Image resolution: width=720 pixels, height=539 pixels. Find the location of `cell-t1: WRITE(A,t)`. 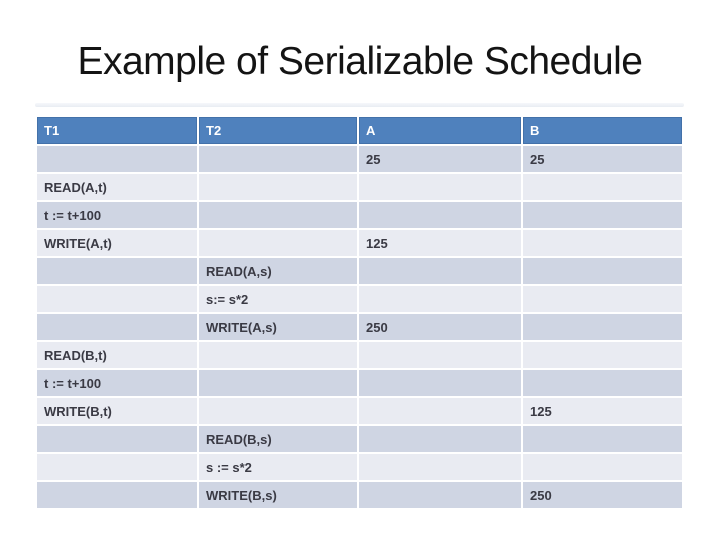

cell-t1: WRITE(A,t) is located at coordinates (117, 243).